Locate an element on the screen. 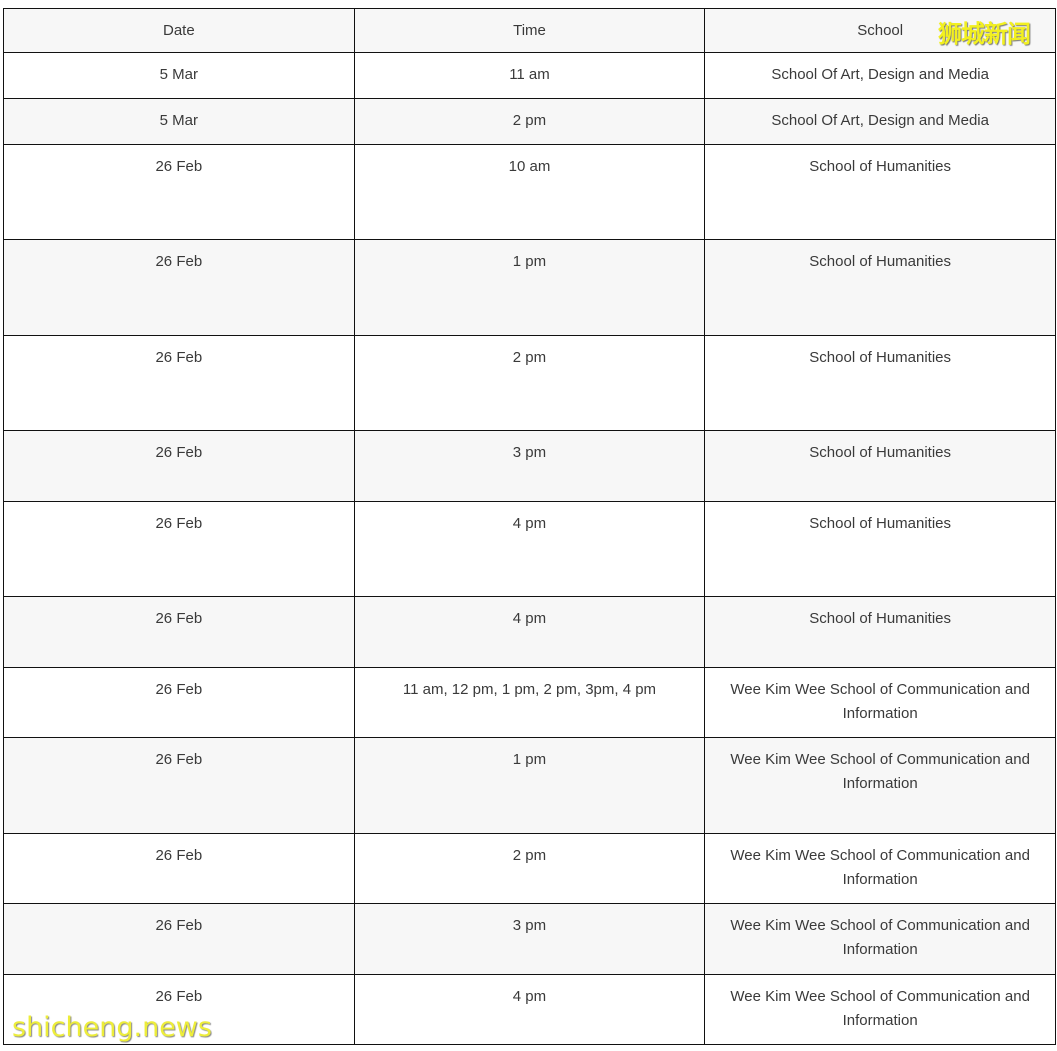  cell-time: 11 am, 12 pm, 1 pm, 2 pm, 3pm, 4 pm is located at coordinates (529, 702).